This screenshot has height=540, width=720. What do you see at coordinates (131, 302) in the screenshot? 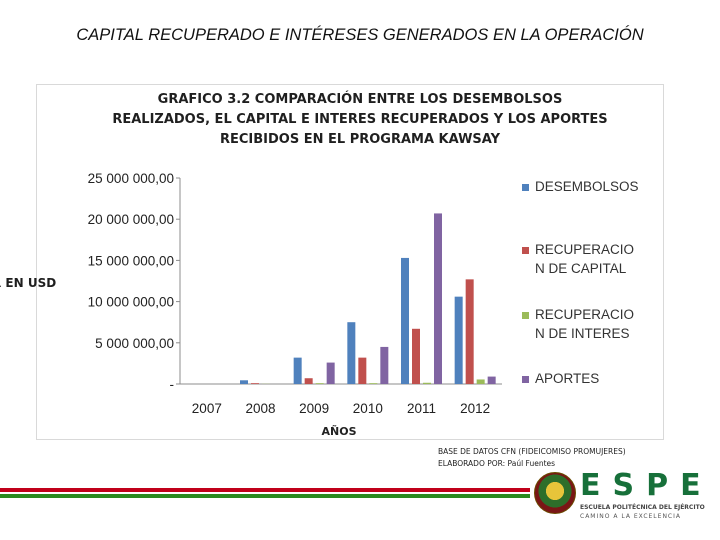
I see `y-tick-label: 10 000 000,00` at bounding box center [131, 302].